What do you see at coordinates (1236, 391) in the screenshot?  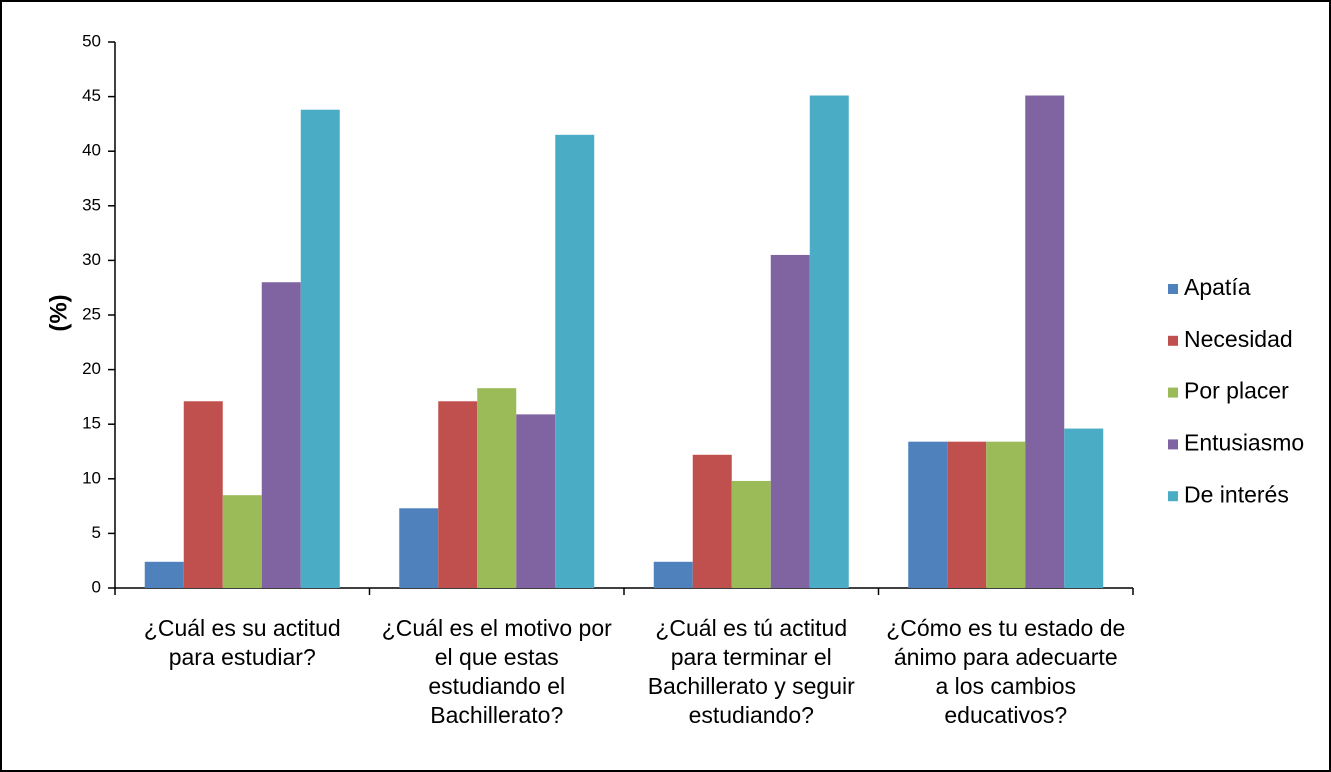 I see `legend-label: Por placer` at bounding box center [1236, 391].